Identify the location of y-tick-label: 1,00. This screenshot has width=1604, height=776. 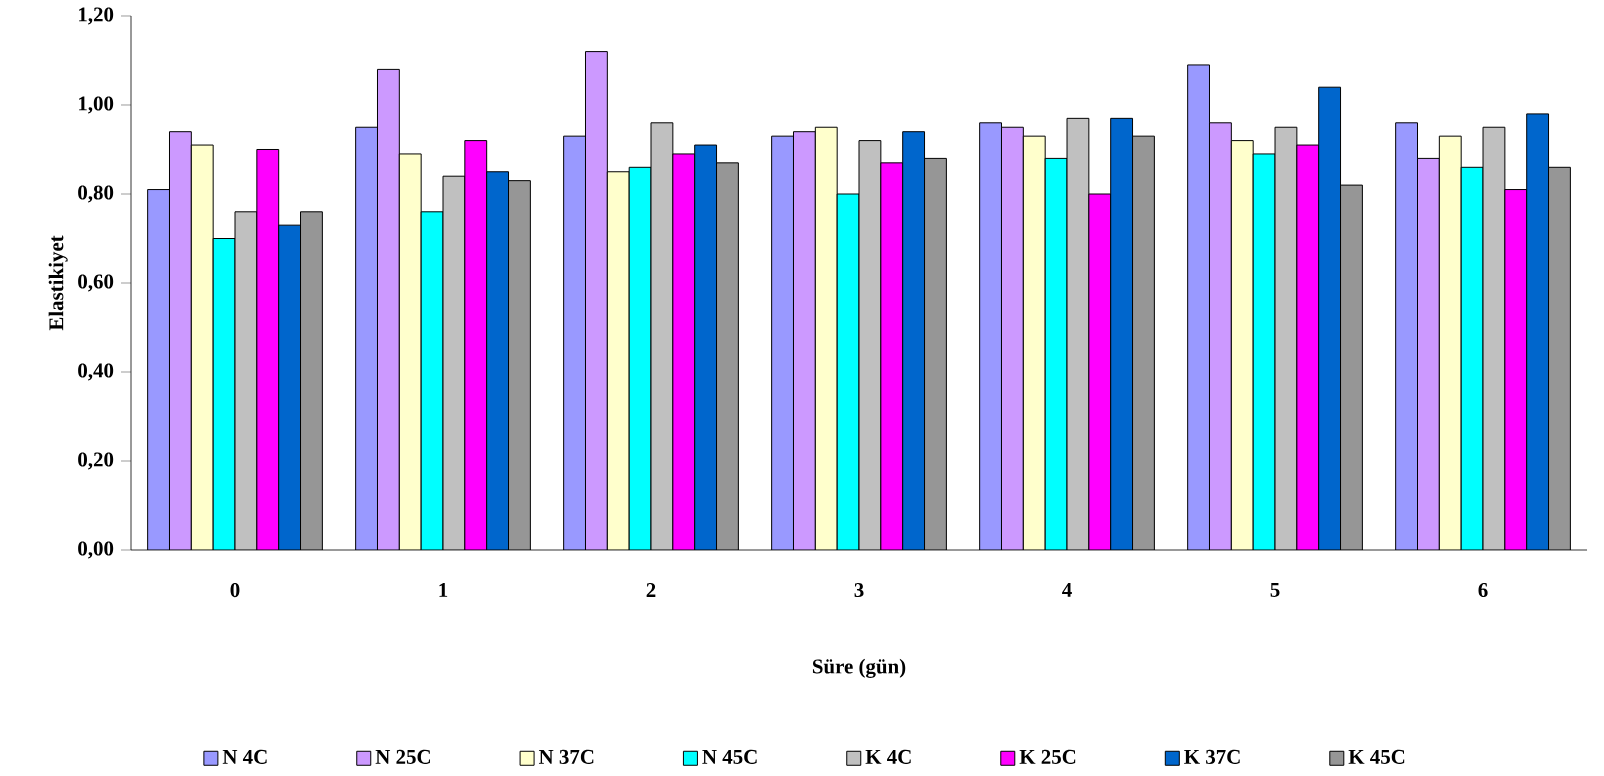
(96, 105).